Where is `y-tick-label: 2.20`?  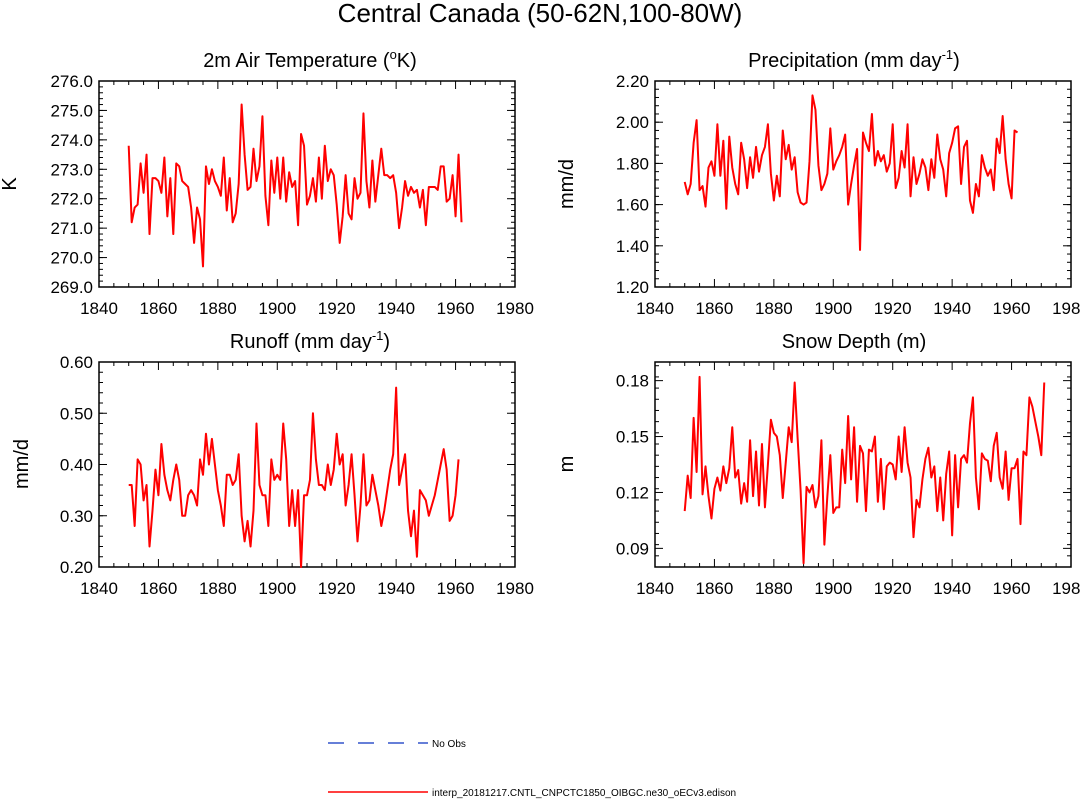 y-tick-label: 2.20 is located at coordinates (632, 81).